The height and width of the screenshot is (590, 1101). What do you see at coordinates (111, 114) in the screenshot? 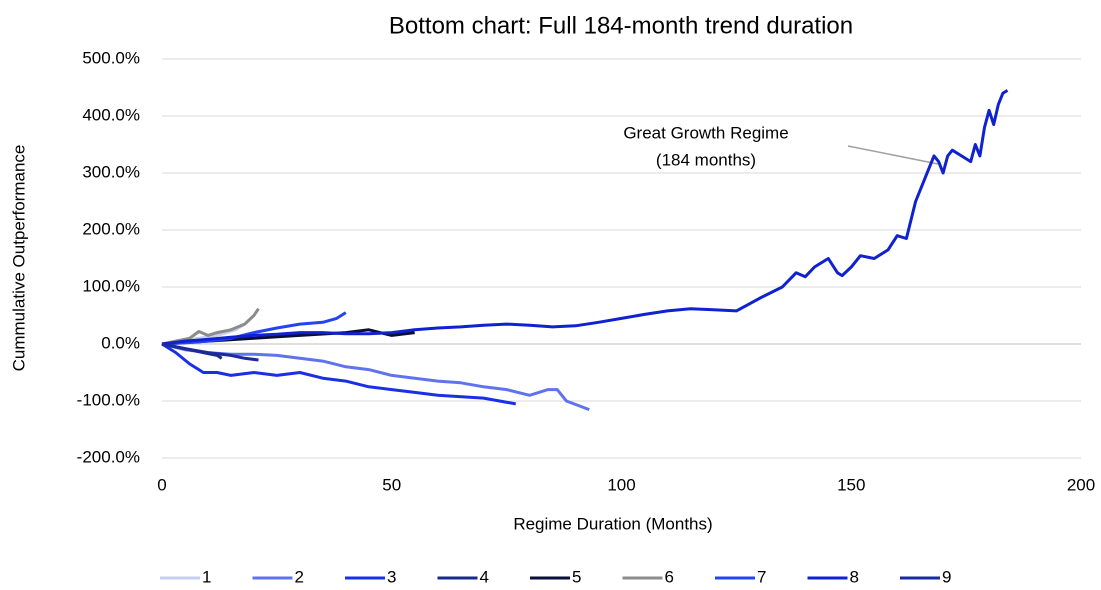
I see `y-tick-label: 400.0%` at bounding box center [111, 114].